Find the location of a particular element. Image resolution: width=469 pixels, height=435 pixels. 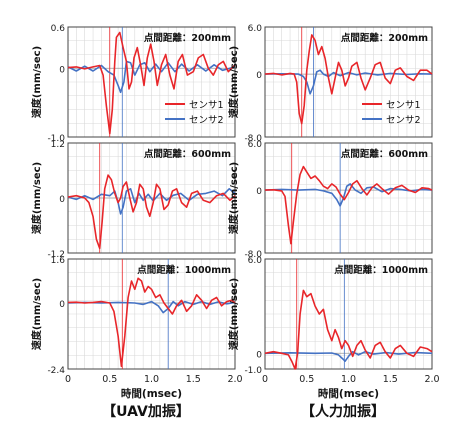

y-tick-label: 1.6 is located at coordinates (58, 261).